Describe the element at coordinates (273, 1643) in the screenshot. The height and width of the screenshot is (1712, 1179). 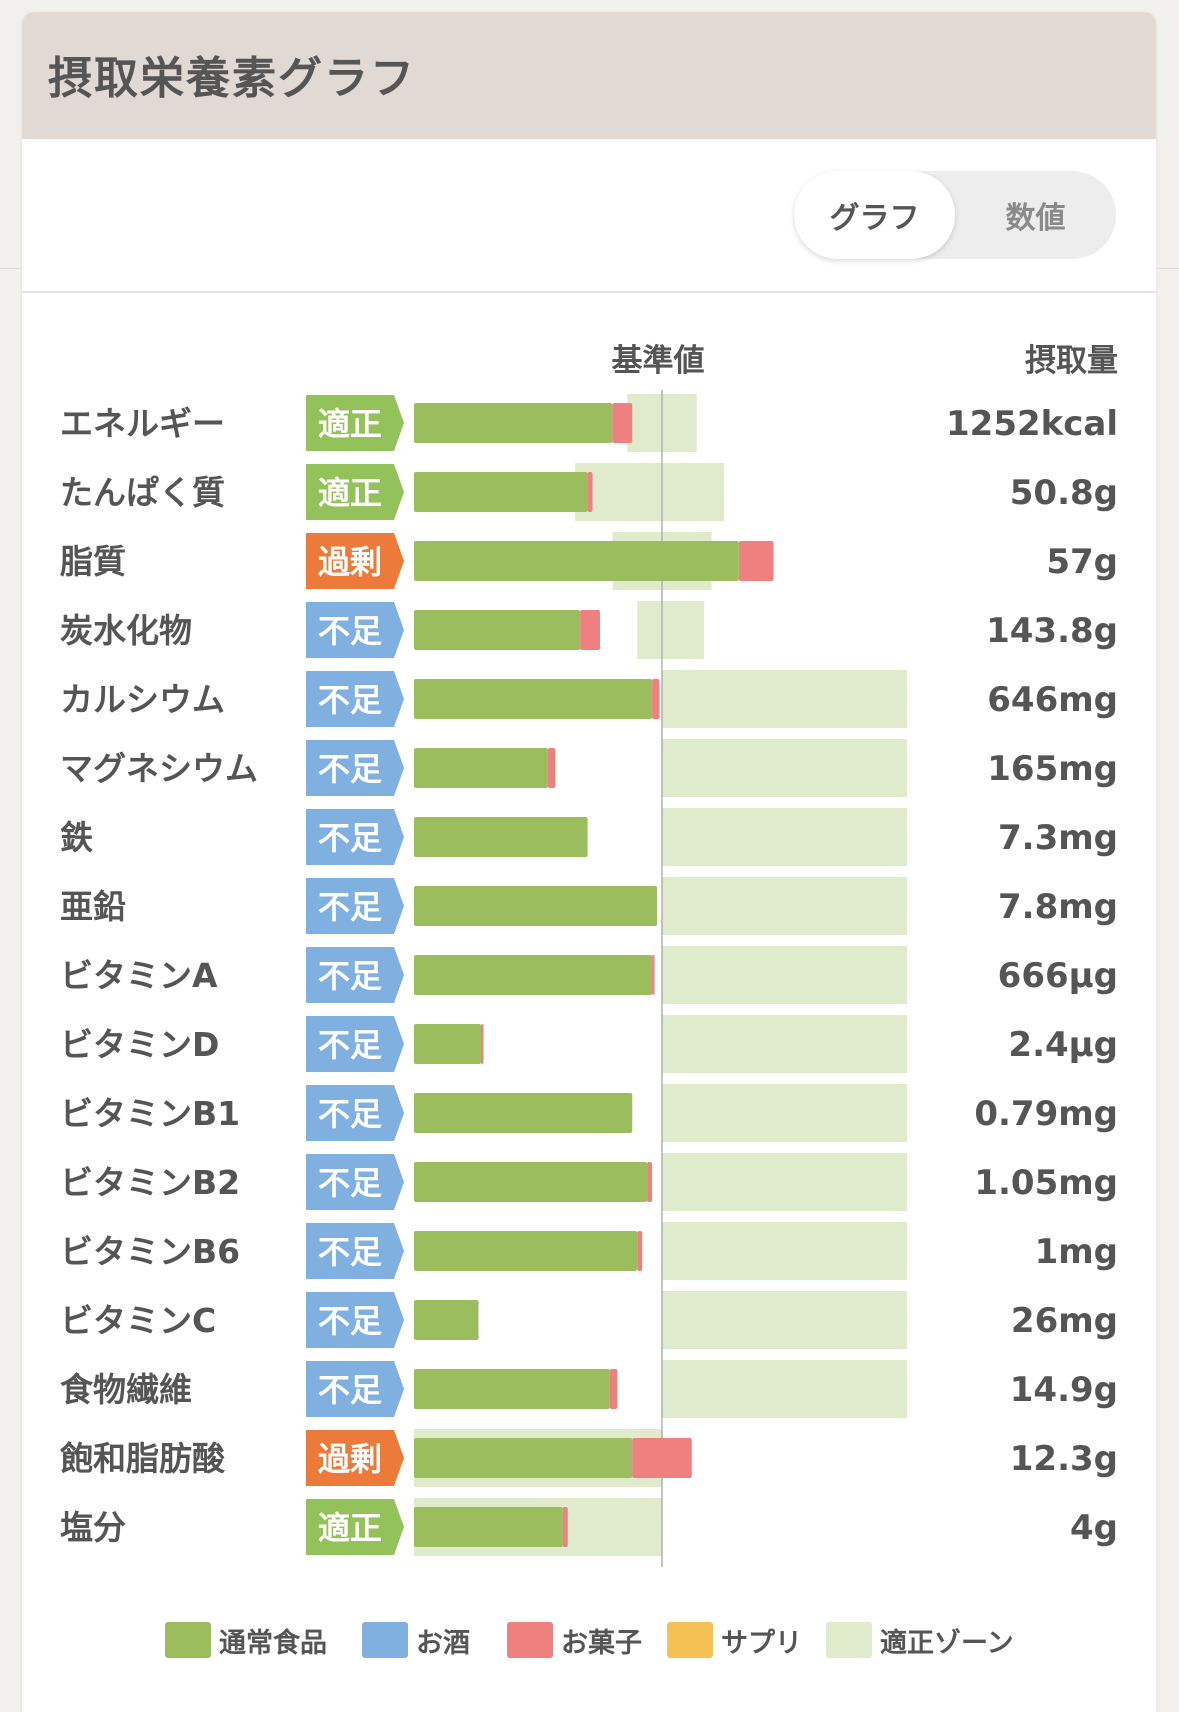
I see `legend-label: 通常食品` at that location.